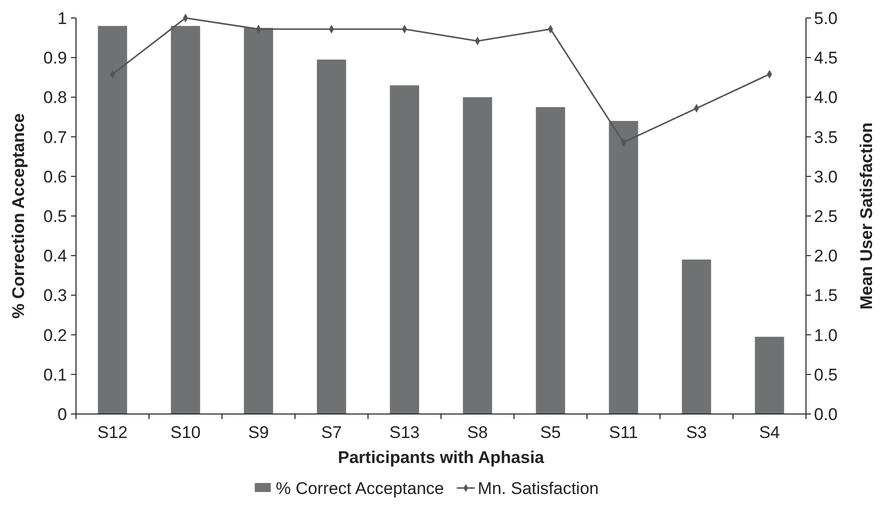 Image resolution: width=880 pixels, height=511 pixels. What do you see at coordinates (55, 256) in the screenshot?
I see `y-tick-label: 0.4` at bounding box center [55, 256].